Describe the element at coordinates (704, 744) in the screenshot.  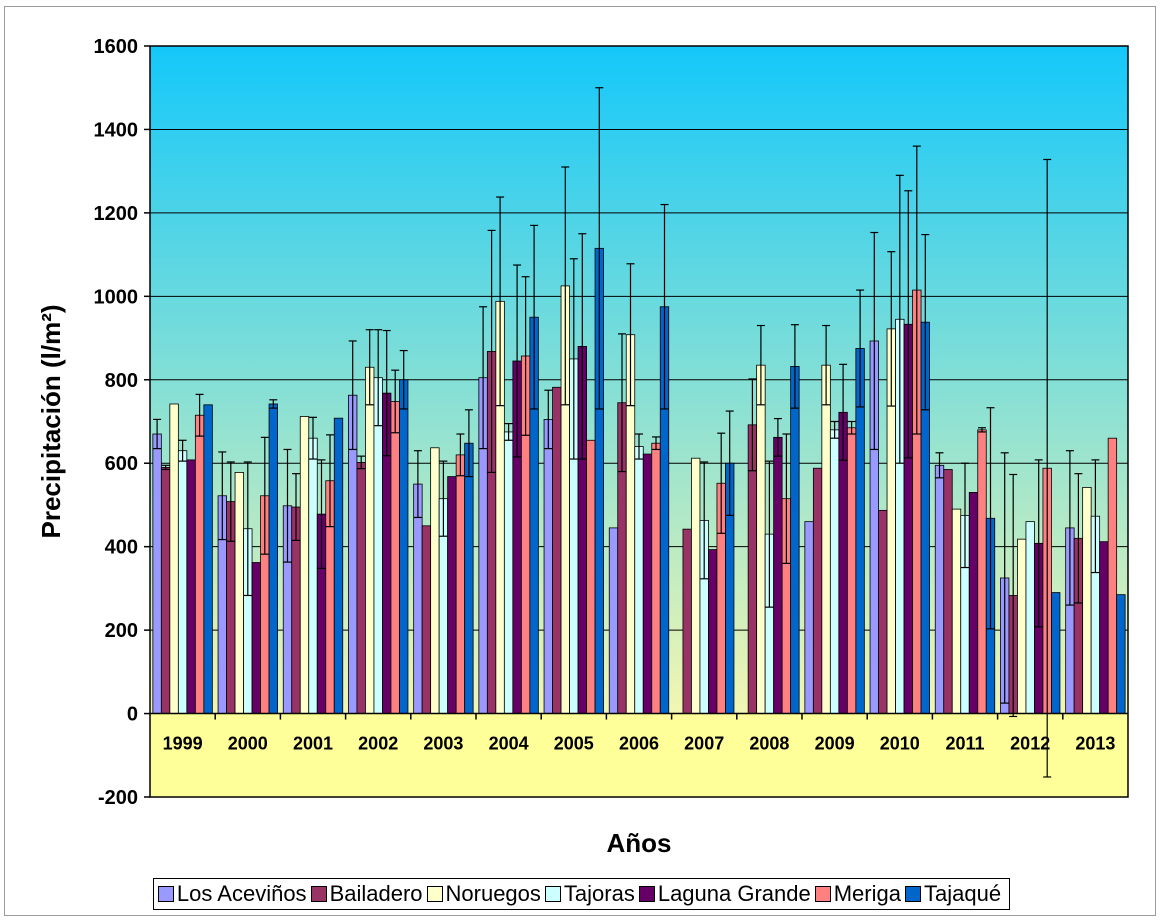
I see `x-tick-label: 2007` at that location.